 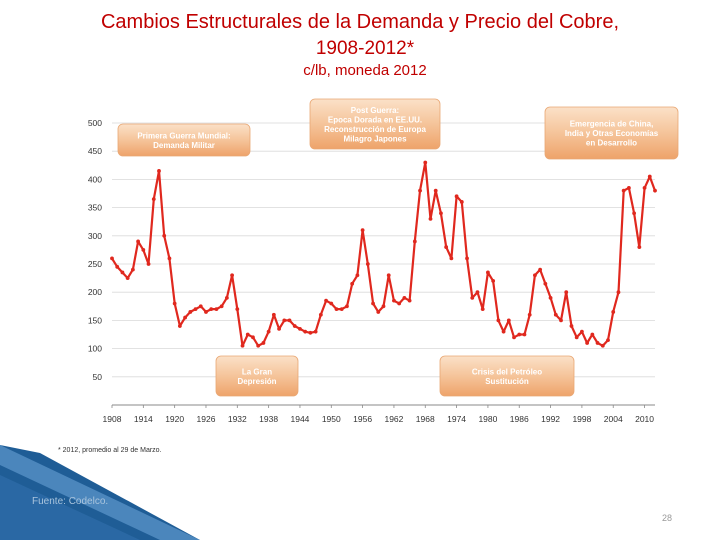 What do you see at coordinates (487, 419) in the screenshot?
I see `x-tick-label: 1980` at bounding box center [487, 419].